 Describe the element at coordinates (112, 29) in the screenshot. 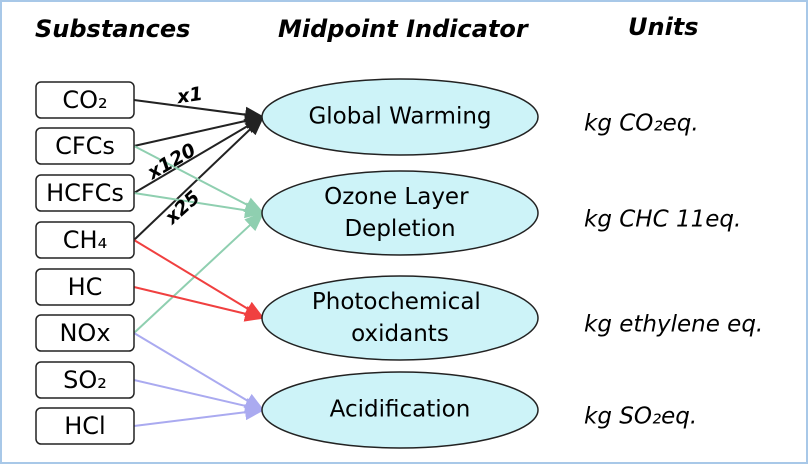

I see `header: Substances` at that location.